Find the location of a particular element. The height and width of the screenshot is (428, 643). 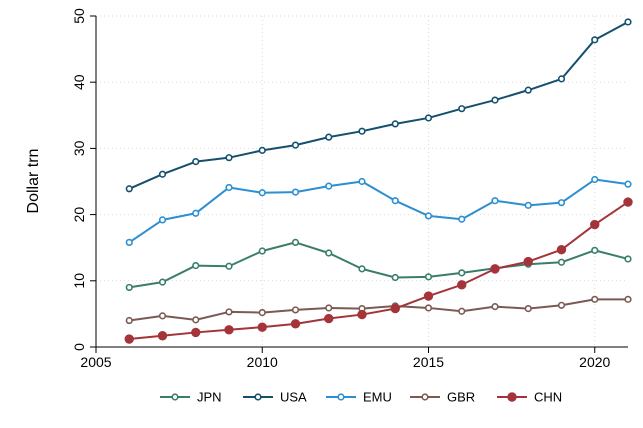

x-tick-label: 2020 is located at coordinates (594, 362).